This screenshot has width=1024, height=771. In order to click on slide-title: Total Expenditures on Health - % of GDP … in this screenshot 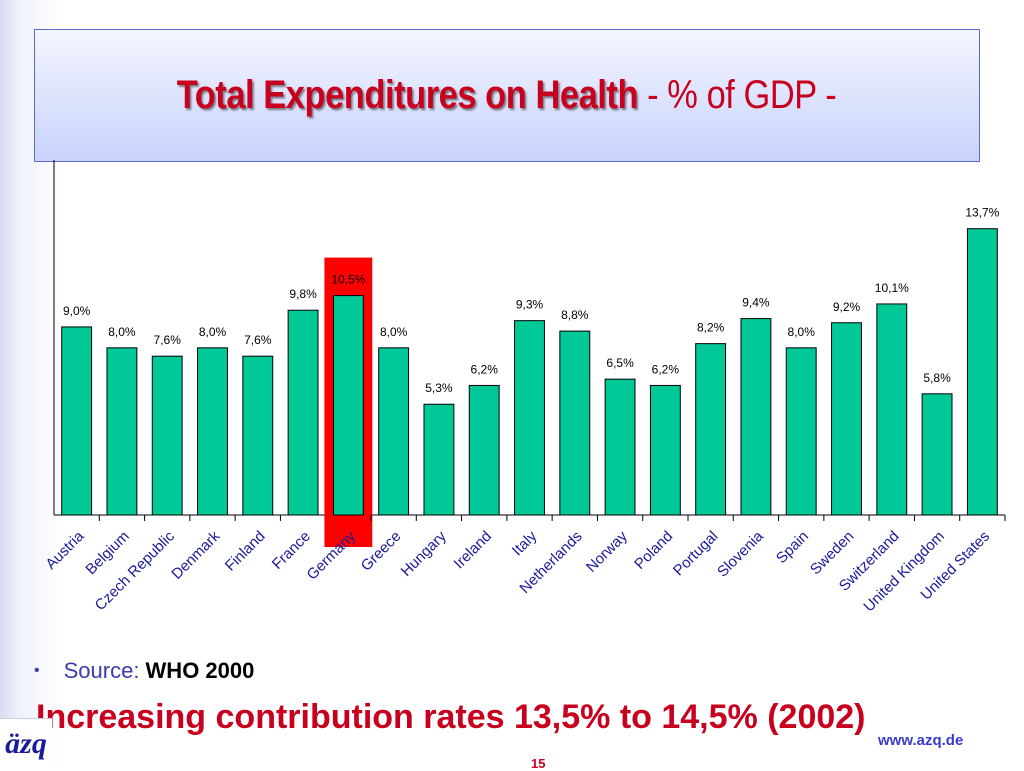, I will do `click(507, 95)`.